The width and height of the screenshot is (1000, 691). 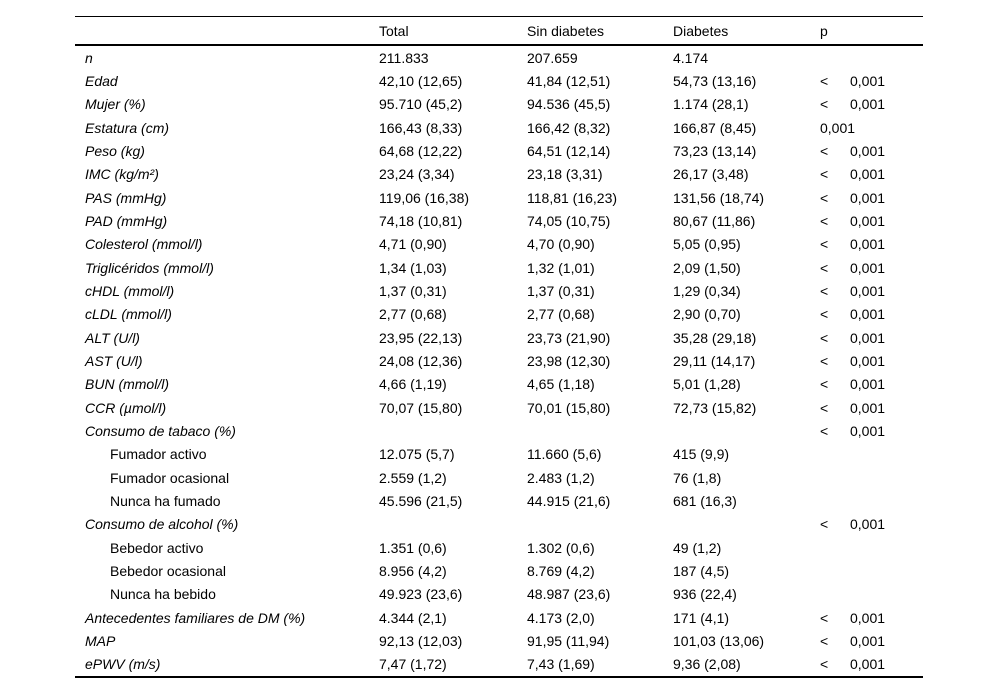 I want to click on cell-total: 1,34 (1,03), so click(x=413, y=267).